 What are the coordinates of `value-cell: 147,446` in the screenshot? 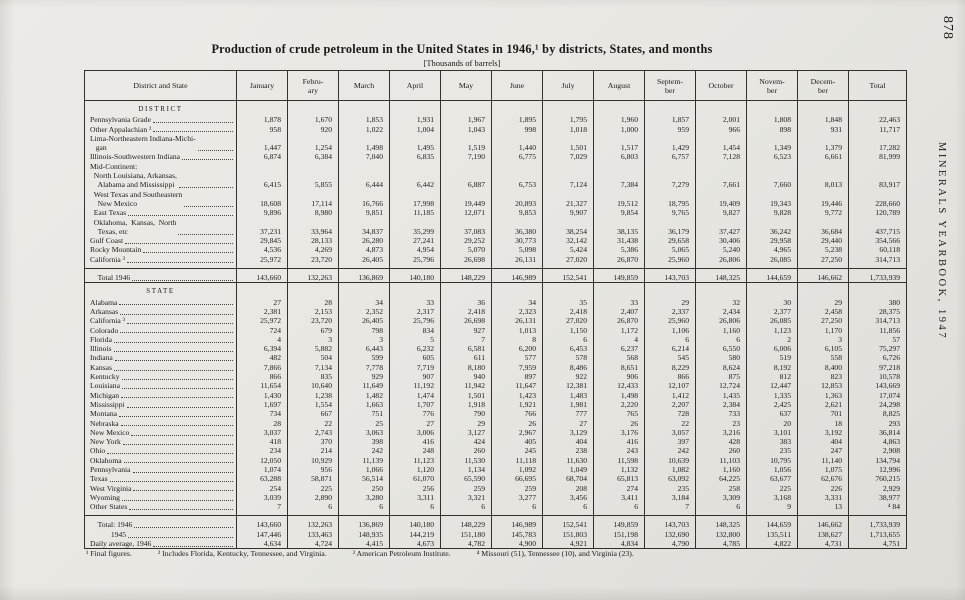 It's located at (262, 534).